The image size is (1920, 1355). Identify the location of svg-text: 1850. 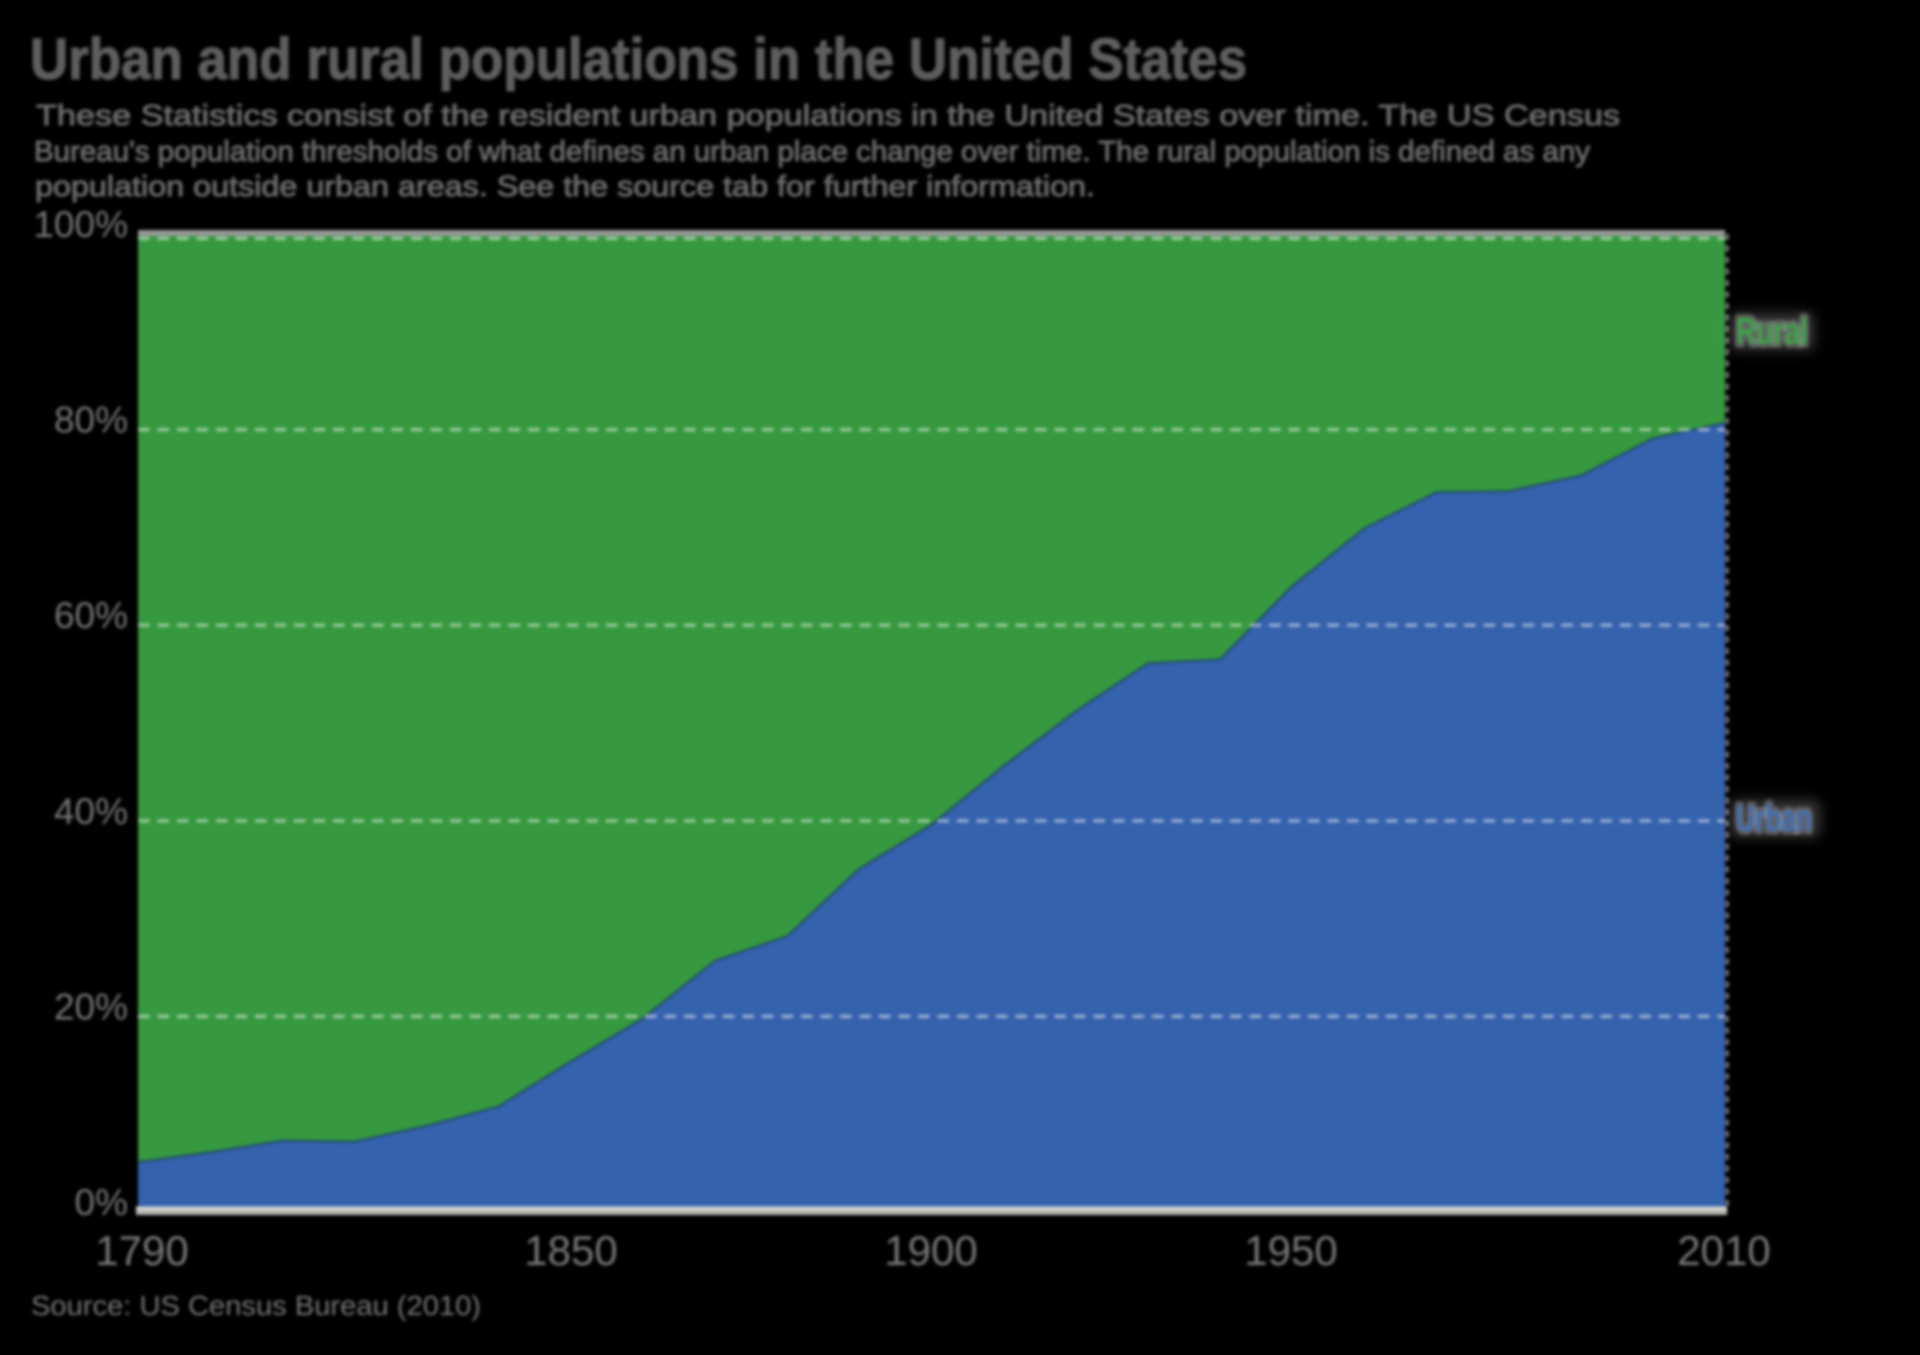
(570, 1250).